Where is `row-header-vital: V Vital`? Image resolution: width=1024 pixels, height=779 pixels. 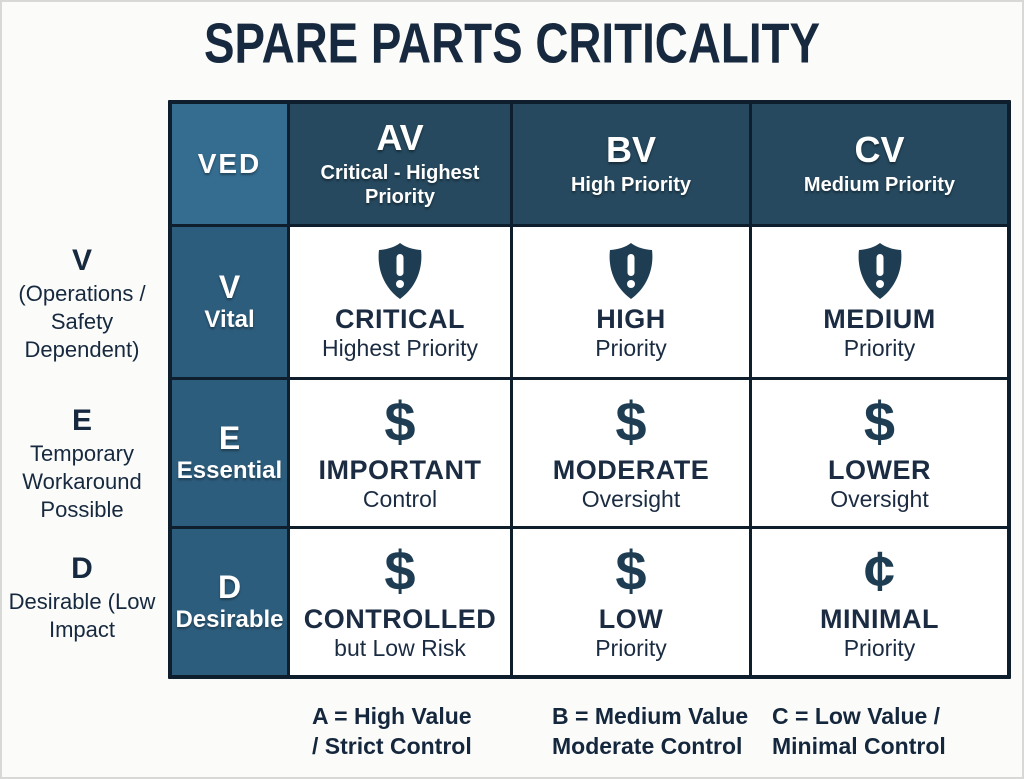 row-header-vital: V Vital is located at coordinates (229, 302).